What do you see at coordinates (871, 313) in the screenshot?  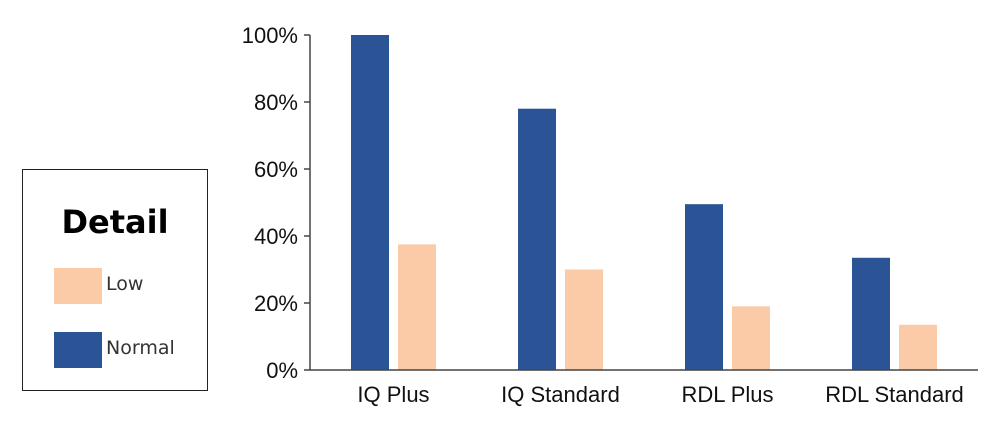 I see `bar-normal-rdl-standard` at bounding box center [871, 313].